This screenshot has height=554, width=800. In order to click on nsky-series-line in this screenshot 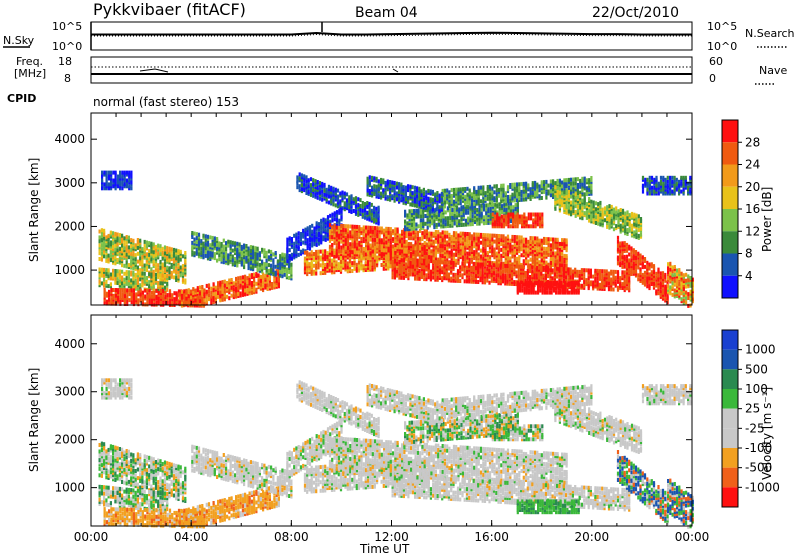, I will do `click(391, 33)`.